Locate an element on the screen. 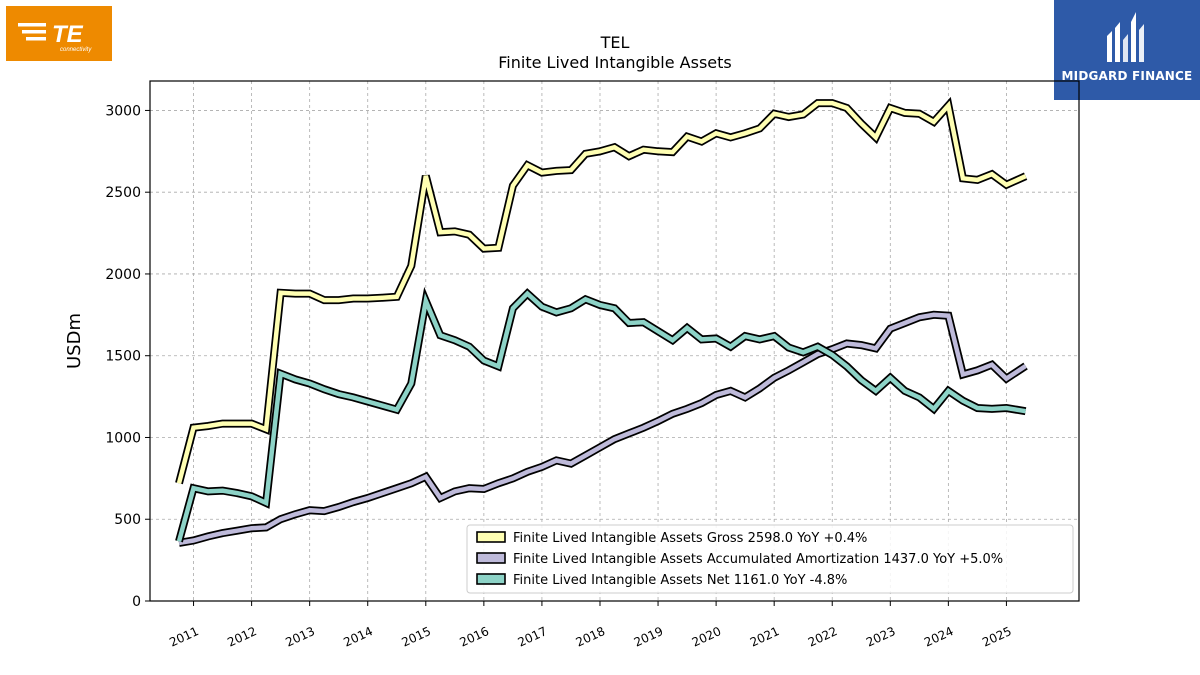 This screenshot has width=1200, height=675. y-axis: 0 500 1000 1500 2000 2500 3000 is located at coordinates (127, 356).